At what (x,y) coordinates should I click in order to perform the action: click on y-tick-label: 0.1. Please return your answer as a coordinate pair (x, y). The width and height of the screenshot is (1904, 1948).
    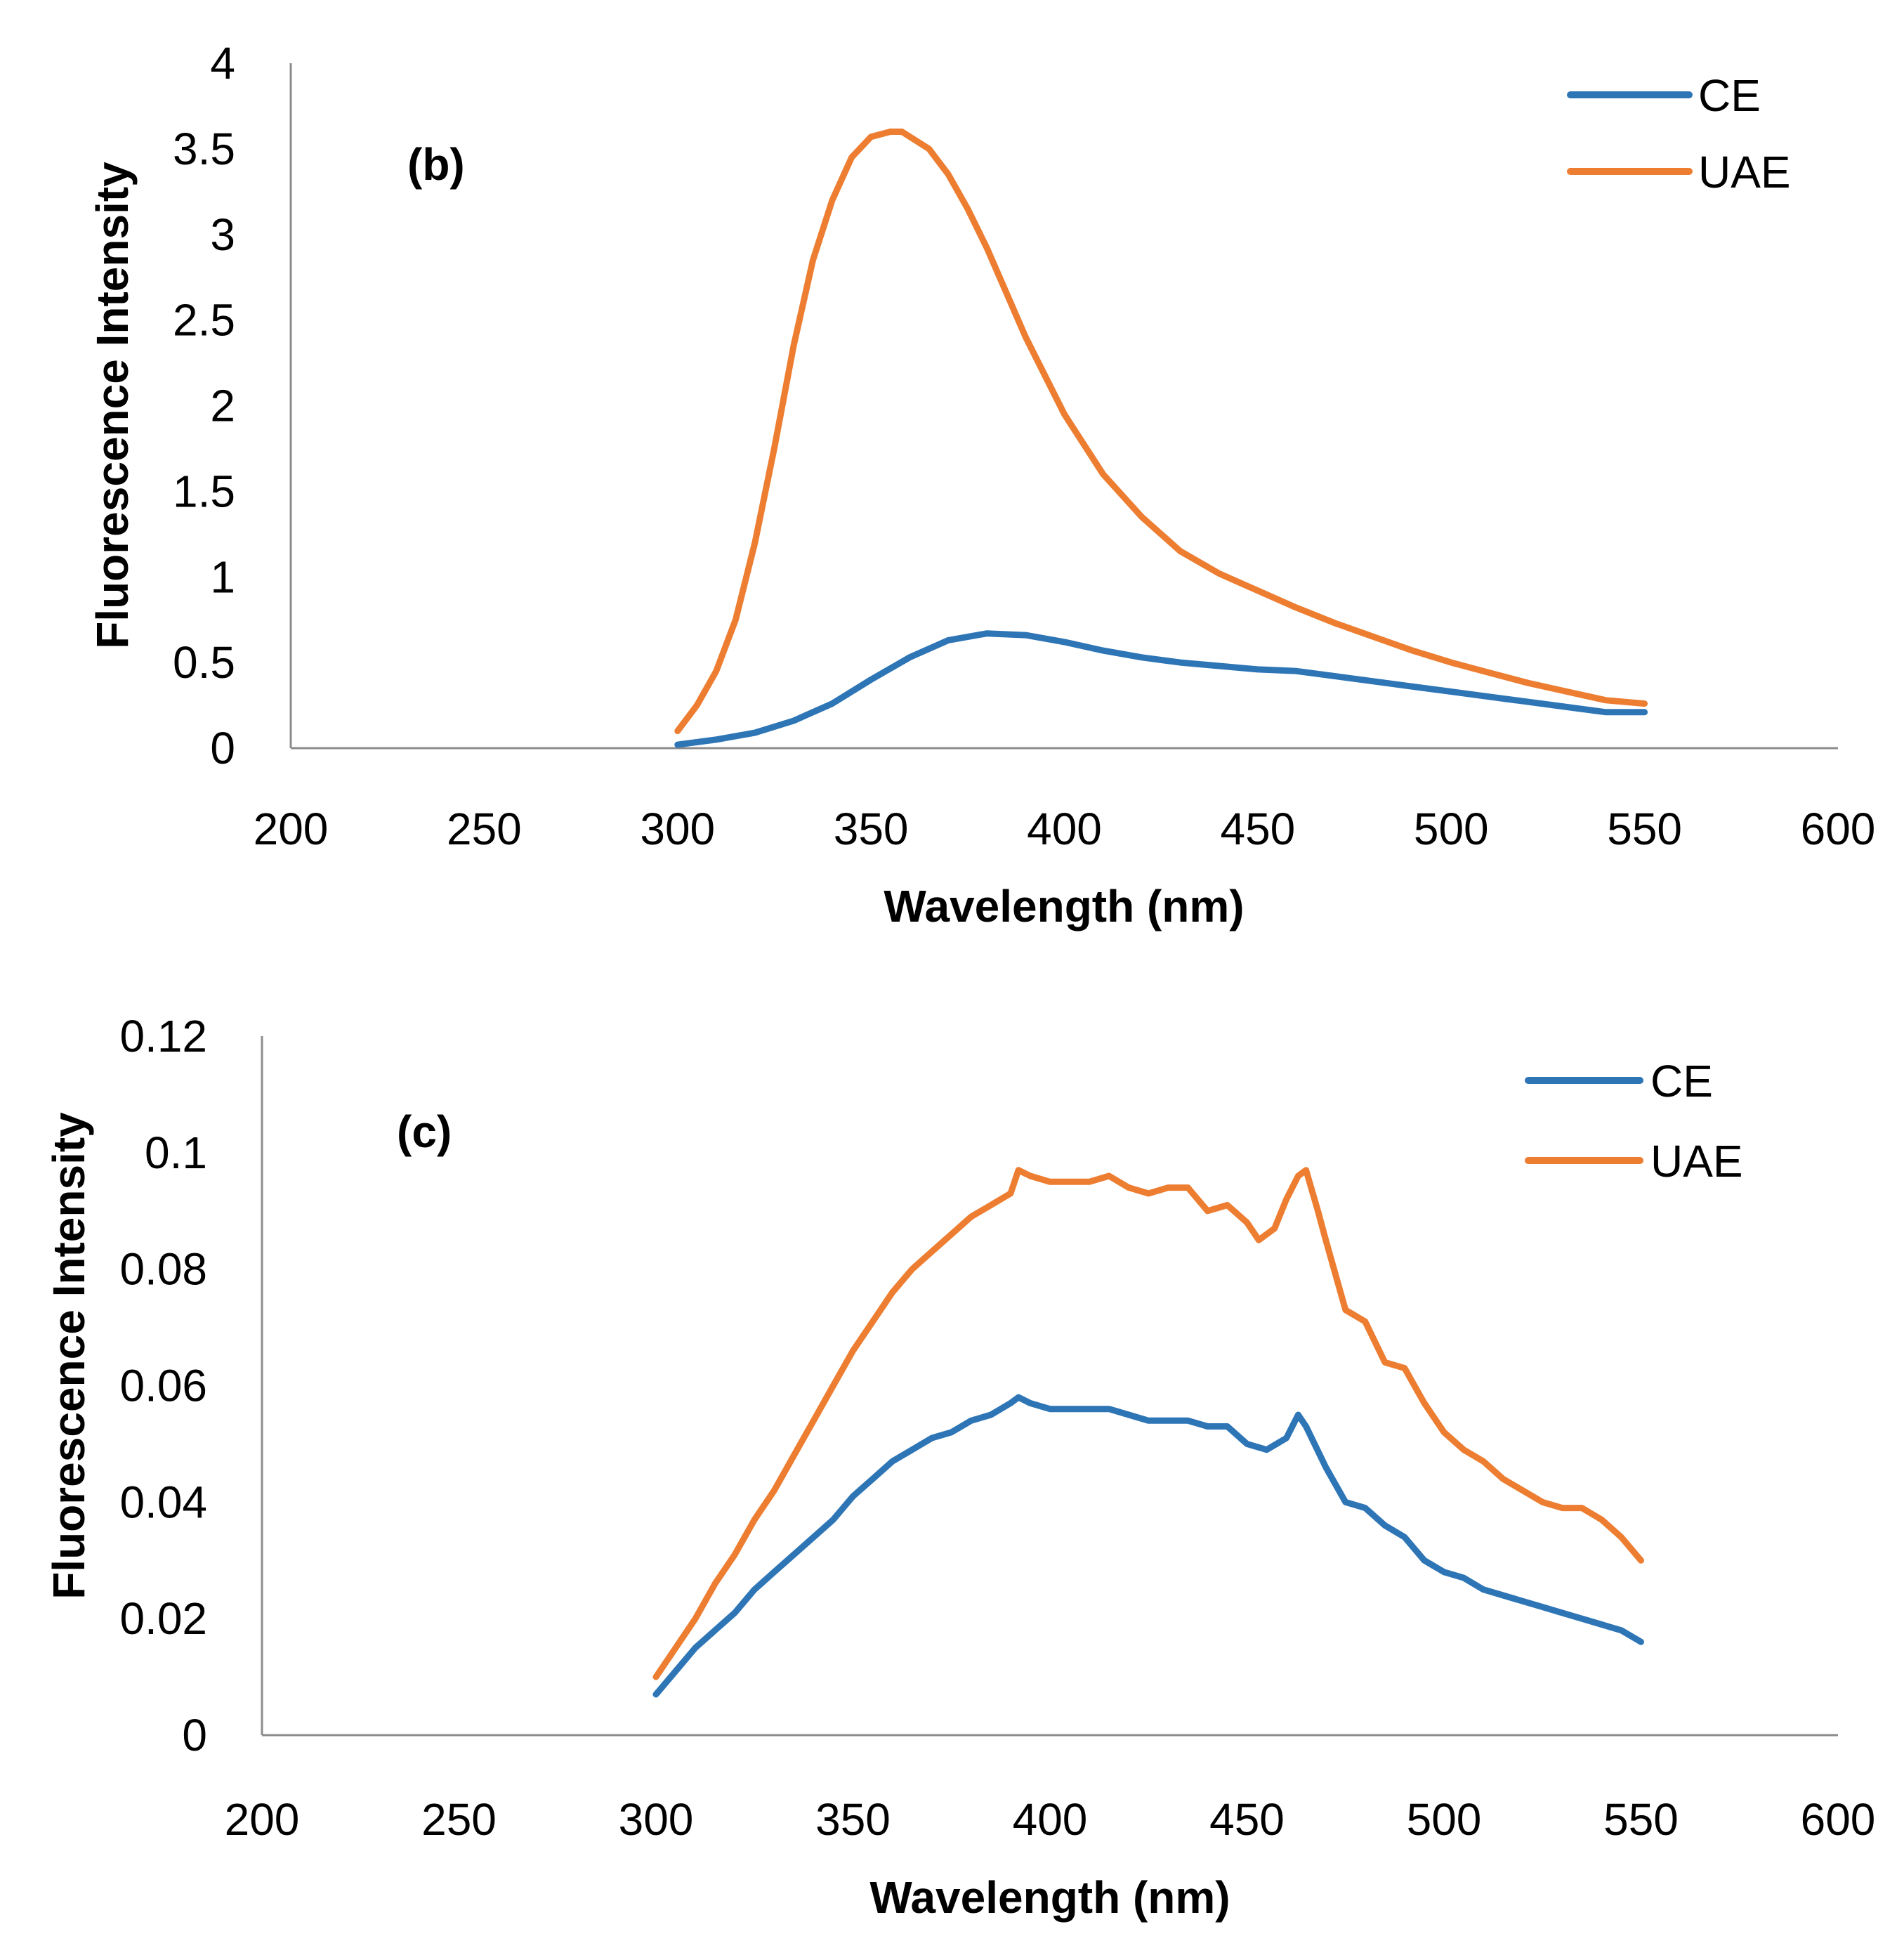
    Looking at the image, I should click on (176, 1152).